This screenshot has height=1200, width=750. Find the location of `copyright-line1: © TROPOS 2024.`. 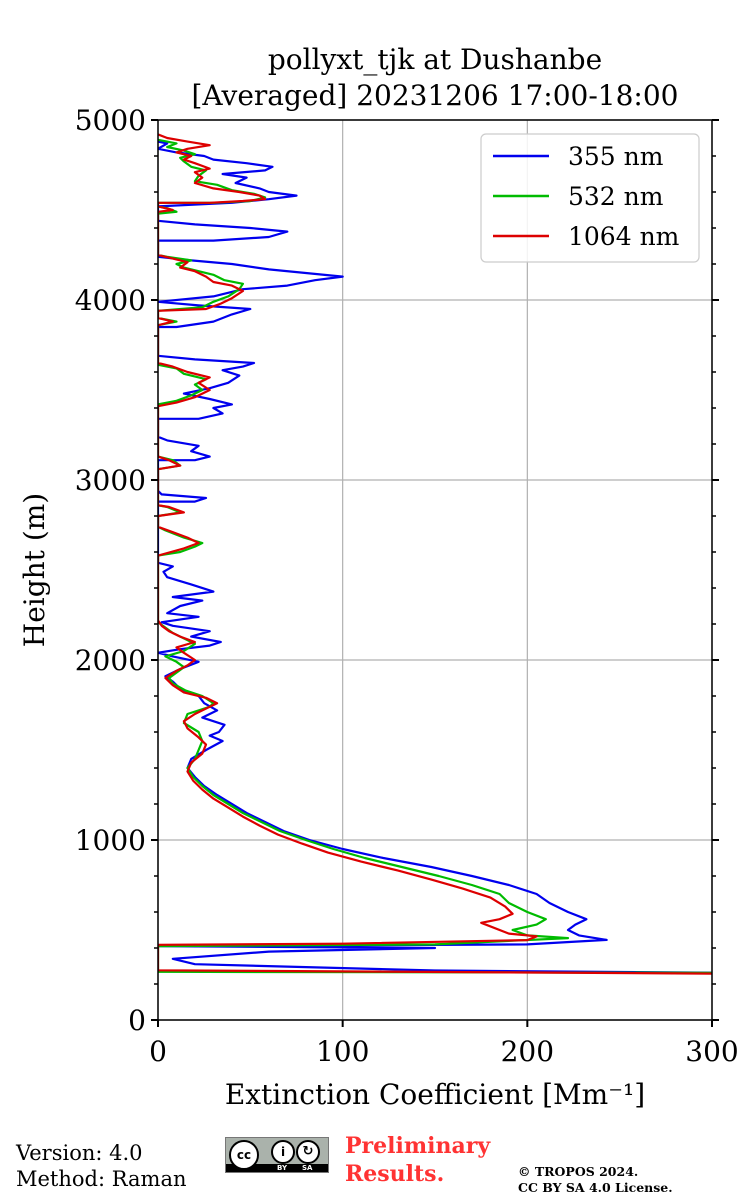

copyright-line1: © TROPOS 2024. is located at coordinates (578, 1171).